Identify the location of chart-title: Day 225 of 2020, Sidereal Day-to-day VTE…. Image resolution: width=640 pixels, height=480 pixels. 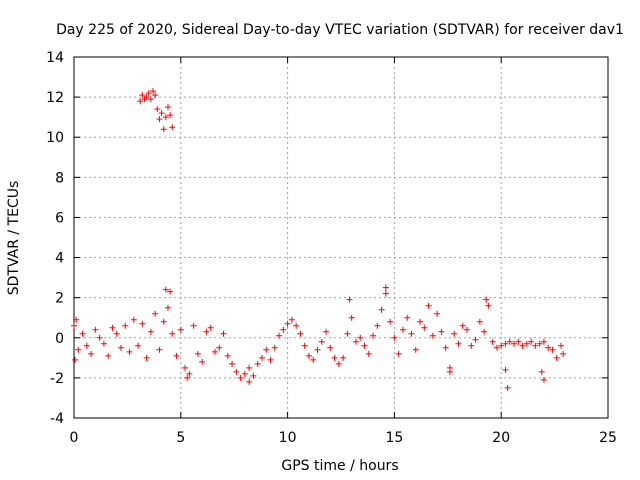
(340, 30).